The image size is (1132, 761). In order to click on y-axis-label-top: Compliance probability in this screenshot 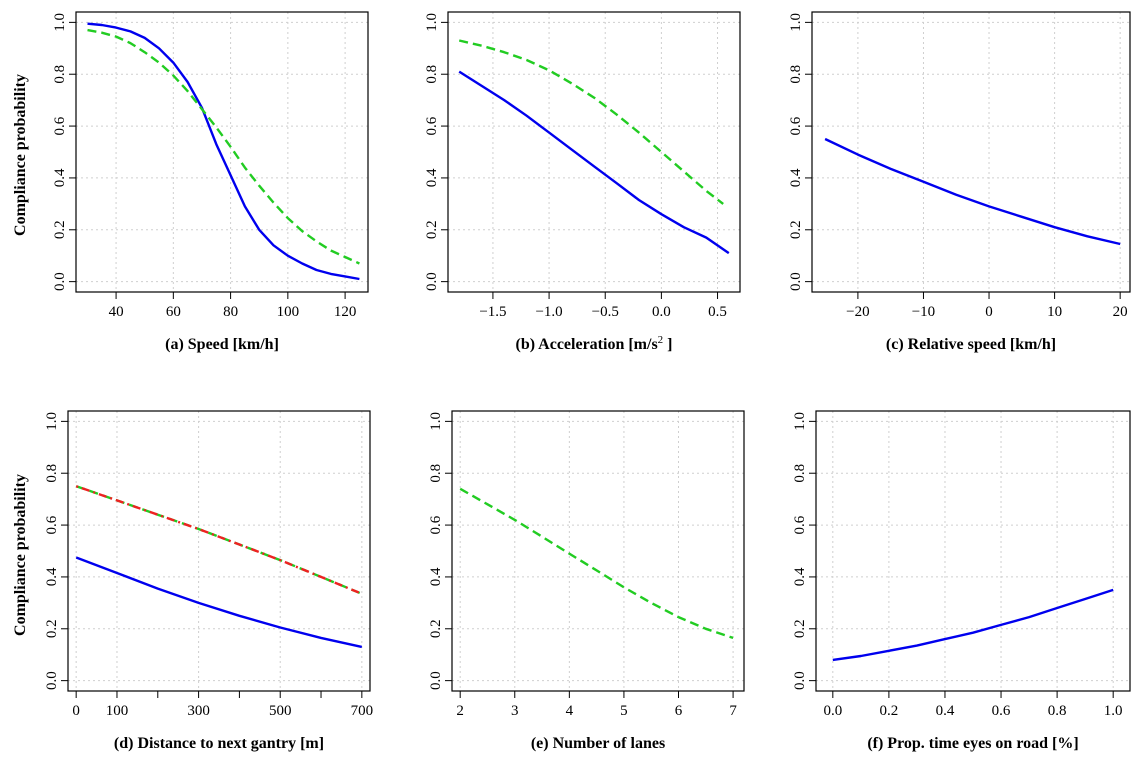, I will do `click(20, 155)`.